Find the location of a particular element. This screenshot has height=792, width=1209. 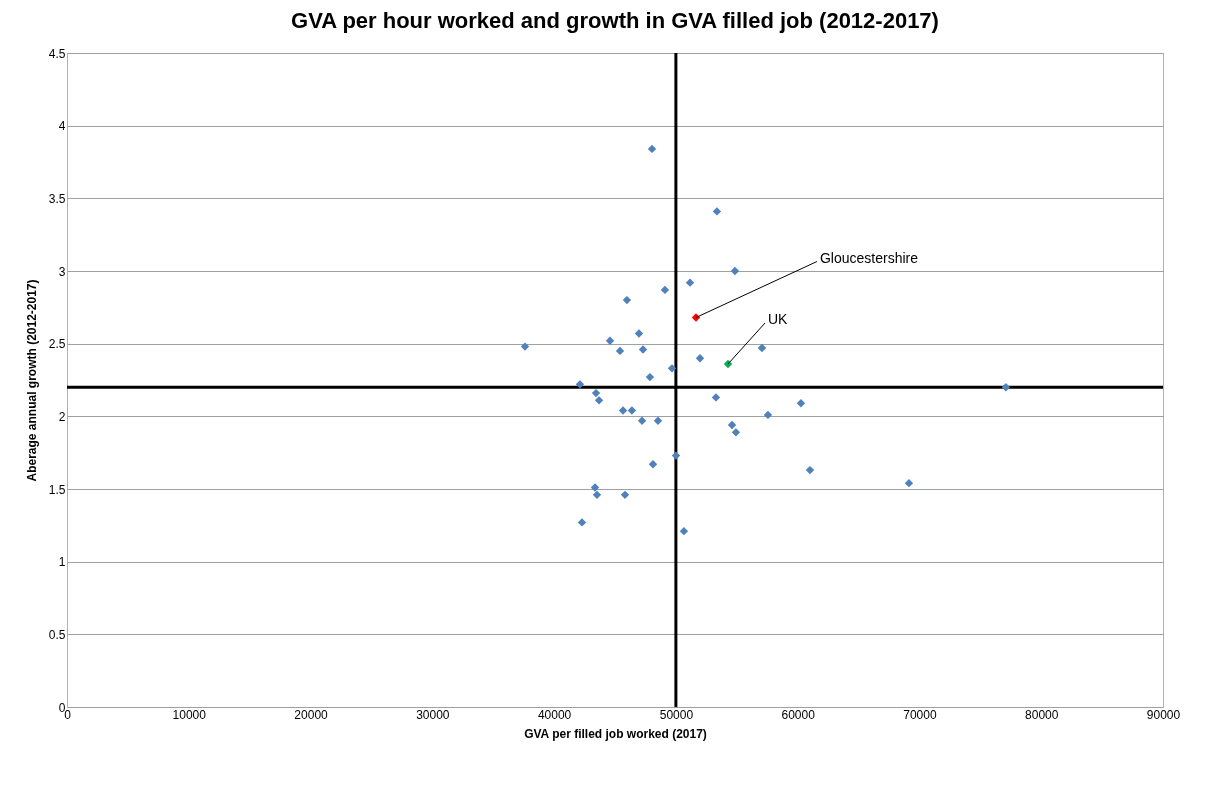

y-tick-label: 1.5 is located at coordinates (57, 489).